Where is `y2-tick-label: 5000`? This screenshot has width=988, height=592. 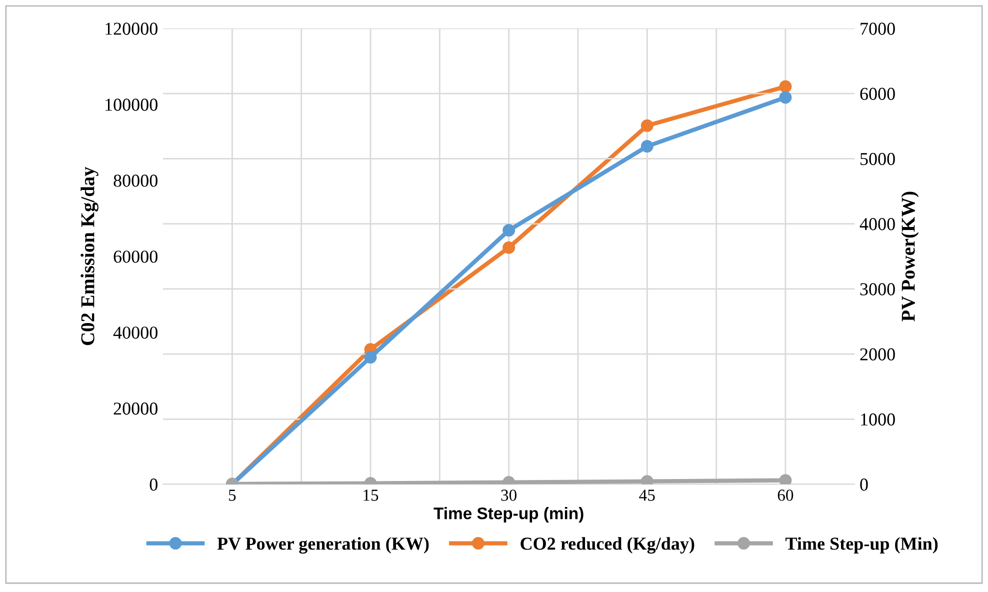
y2-tick-label: 5000 is located at coordinates (877, 159).